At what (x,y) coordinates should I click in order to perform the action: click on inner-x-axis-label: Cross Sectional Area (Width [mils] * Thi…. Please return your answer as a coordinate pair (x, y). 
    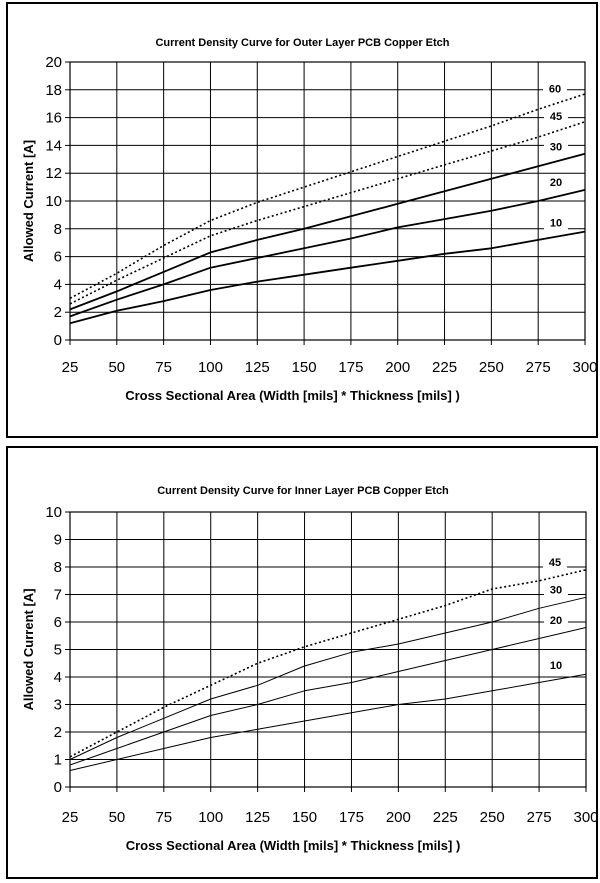
    Looking at the image, I should click on (293, 845).